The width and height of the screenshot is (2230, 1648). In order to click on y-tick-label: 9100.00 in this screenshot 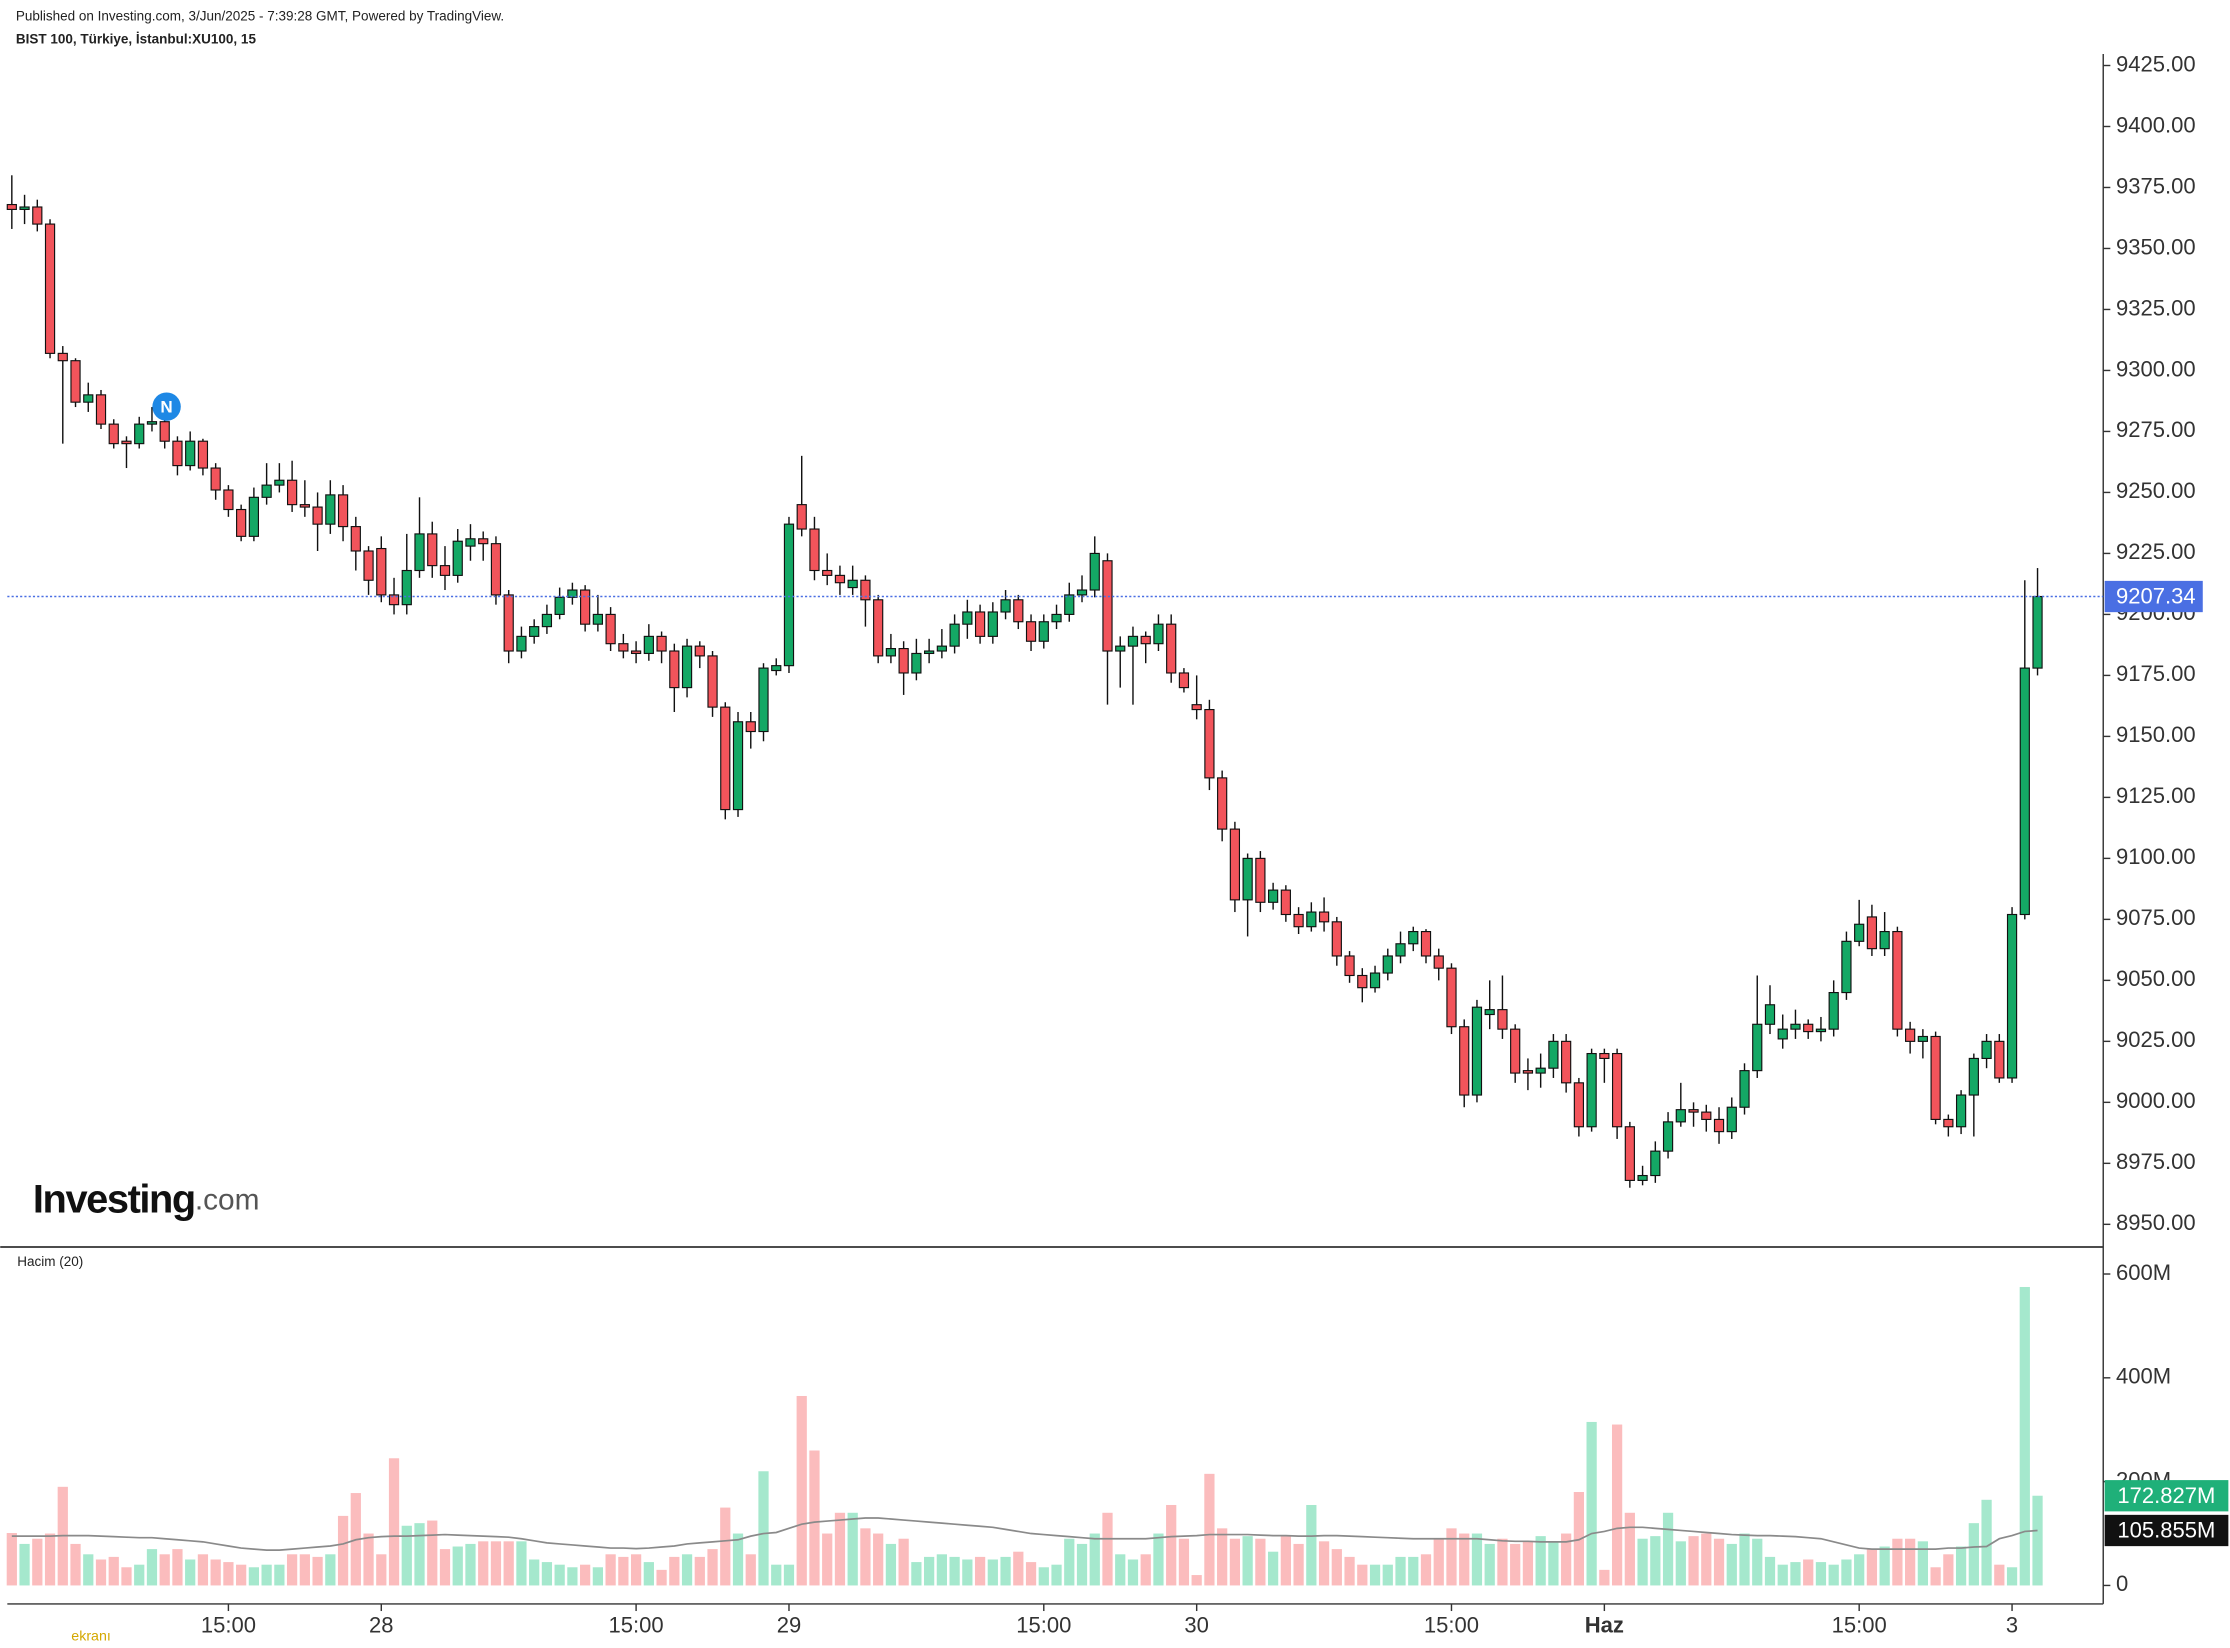, I will do `click(2156, 856)`.